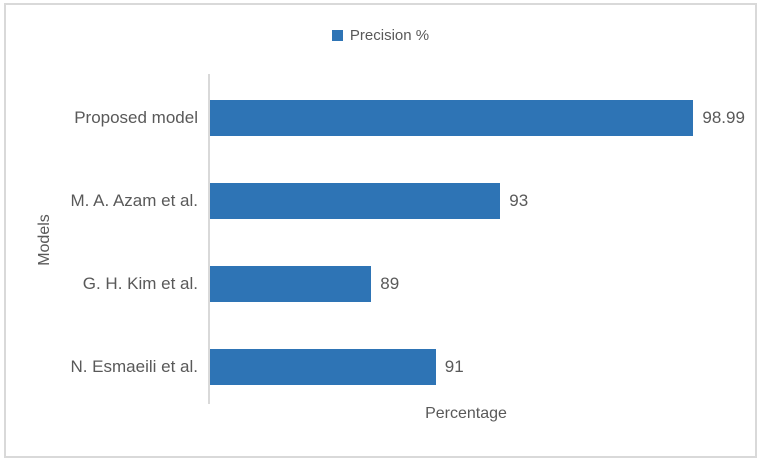 This screenshot has height=462, width=761. What do you see at coordinates (44, 240) in the screenshot?
I see `y-axis-title: Models` at bounding box center [44, 240].